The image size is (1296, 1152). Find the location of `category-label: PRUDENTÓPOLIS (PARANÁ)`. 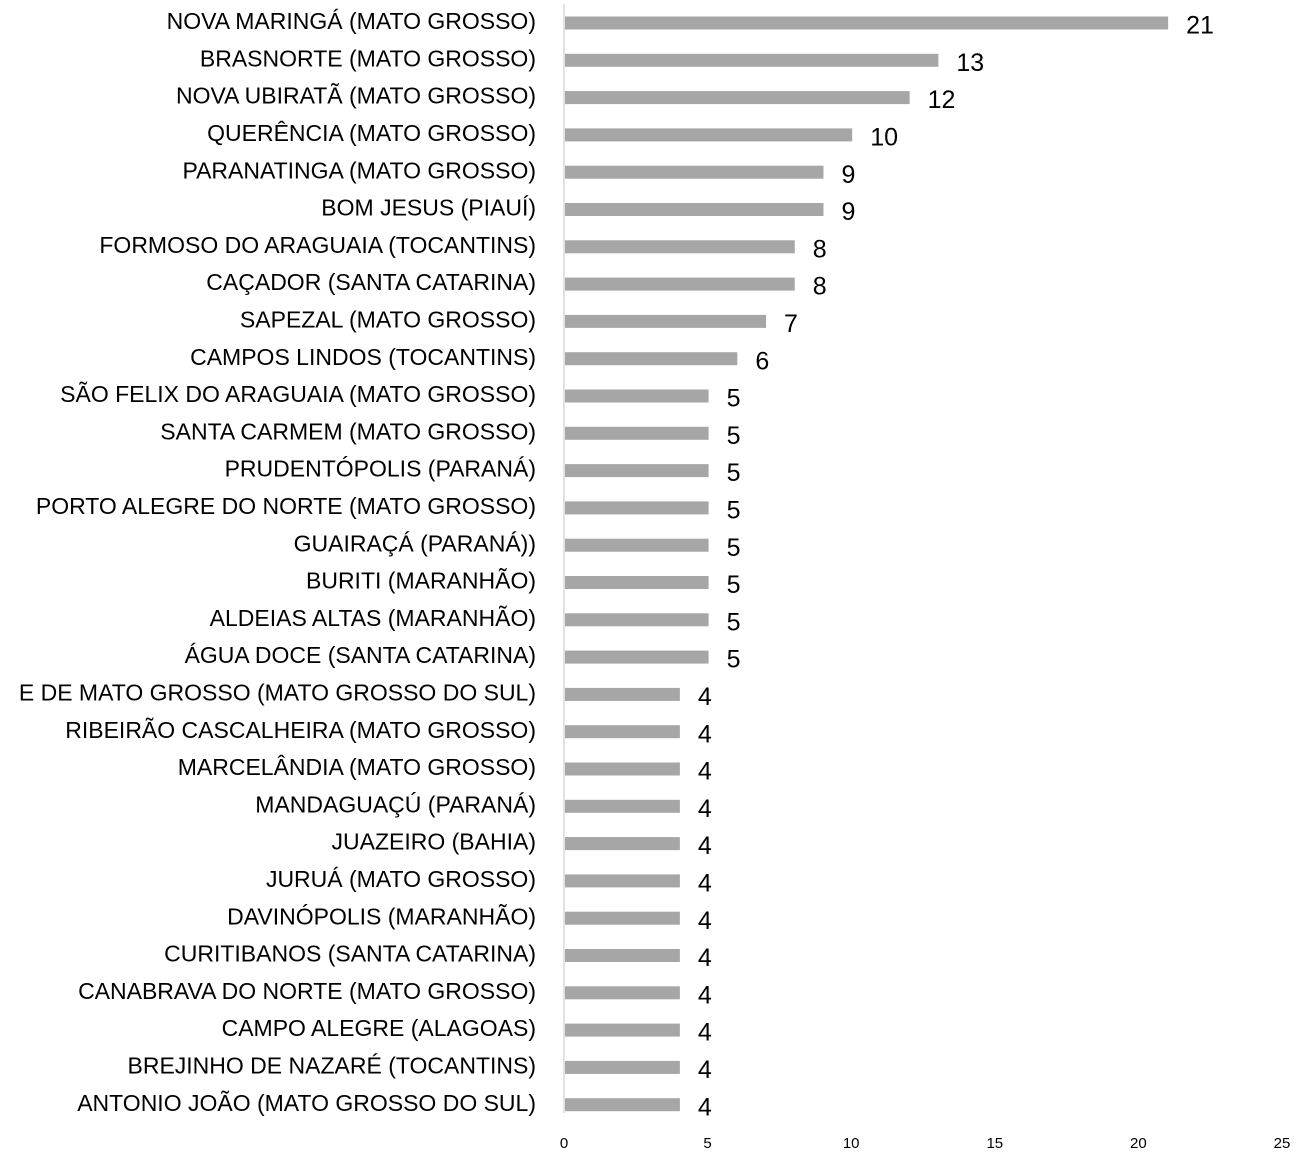

category-label: PRUDENTÓPOLIS (PARANÁ) is located at coordinates (380, 469).